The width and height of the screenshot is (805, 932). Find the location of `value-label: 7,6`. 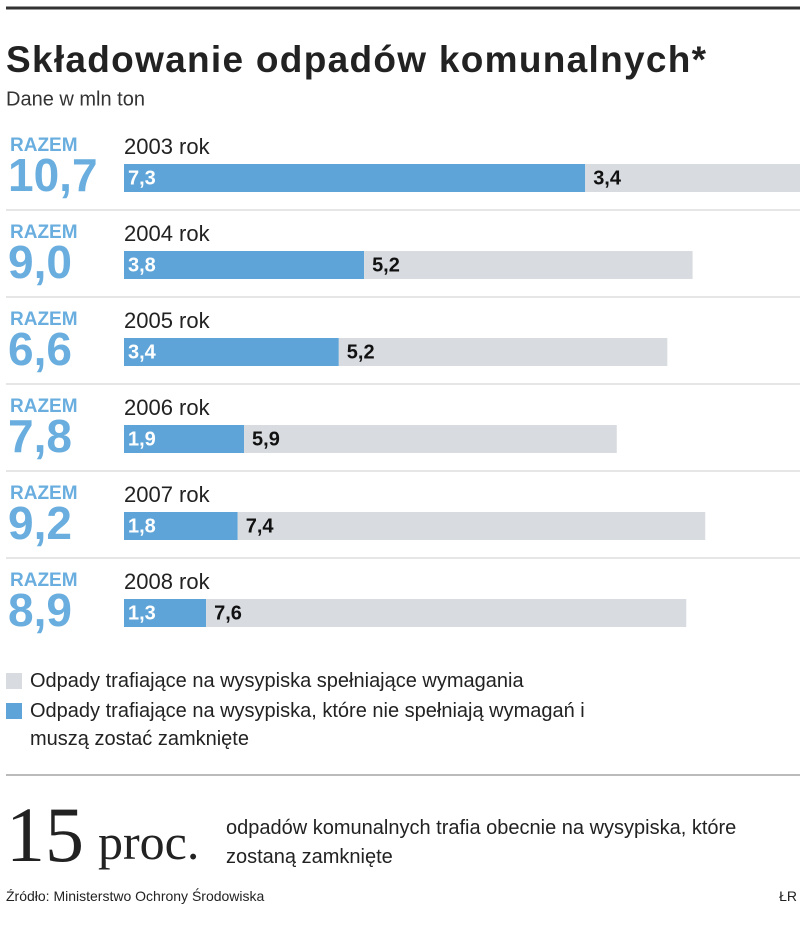

value-label: 7,6 is located at coordinates (228, 613).